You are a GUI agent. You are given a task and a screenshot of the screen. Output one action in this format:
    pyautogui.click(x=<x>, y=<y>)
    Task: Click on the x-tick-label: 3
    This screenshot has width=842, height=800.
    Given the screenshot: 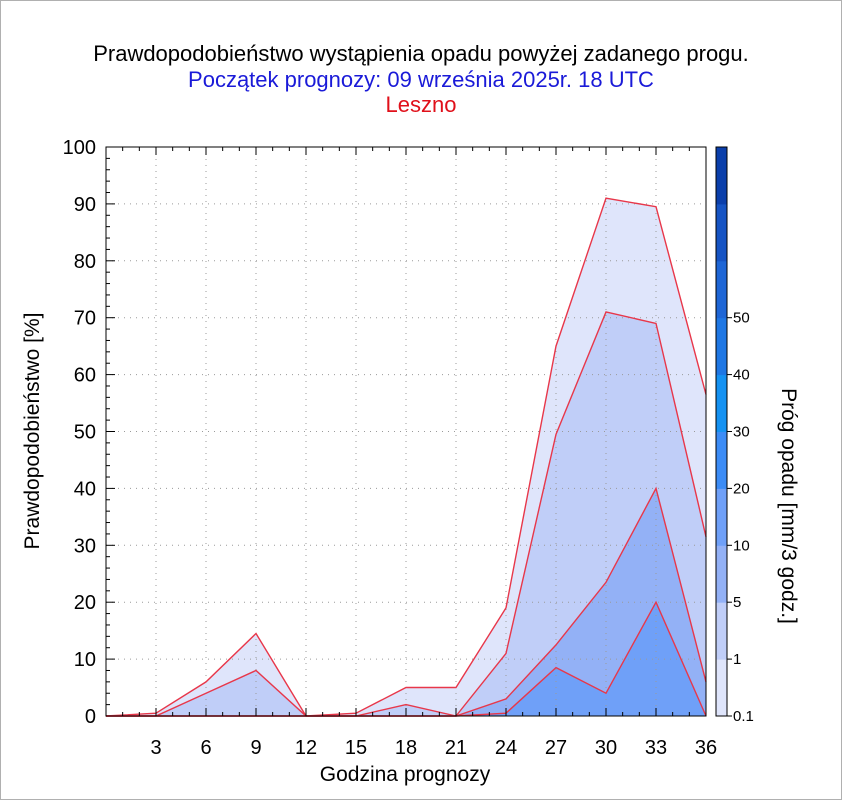 What is the action you would take?
    pyautogui.click(x=155, y=748)
    